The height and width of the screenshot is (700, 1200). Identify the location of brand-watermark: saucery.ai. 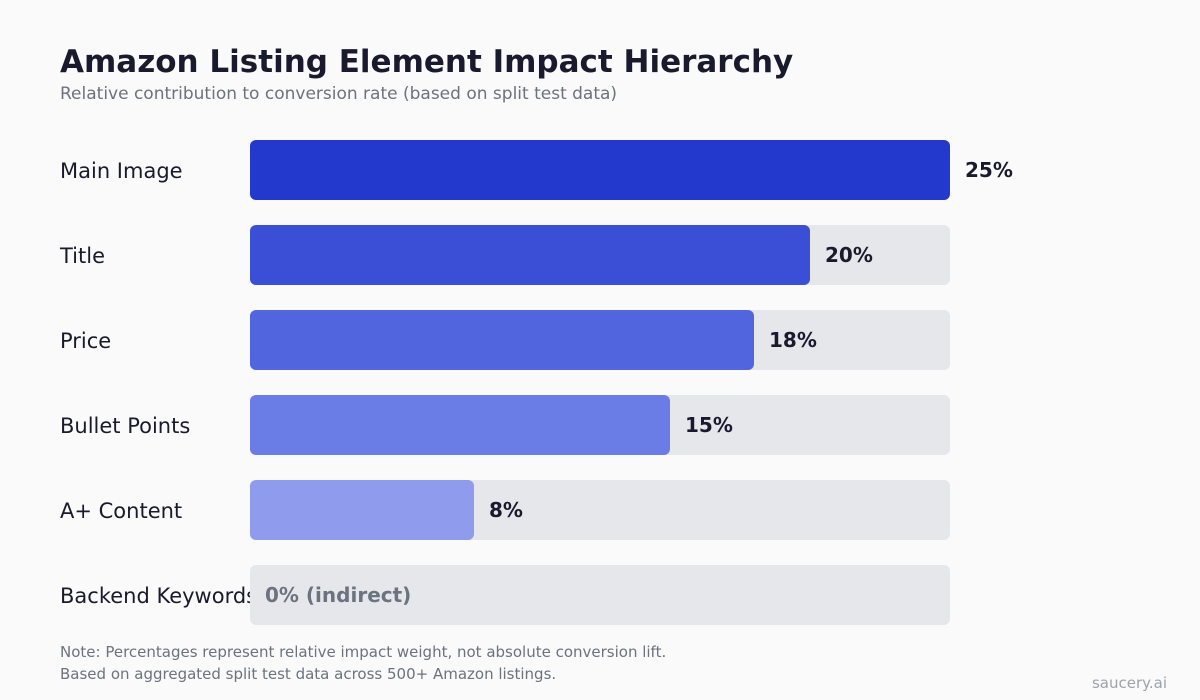
(1129, 683).